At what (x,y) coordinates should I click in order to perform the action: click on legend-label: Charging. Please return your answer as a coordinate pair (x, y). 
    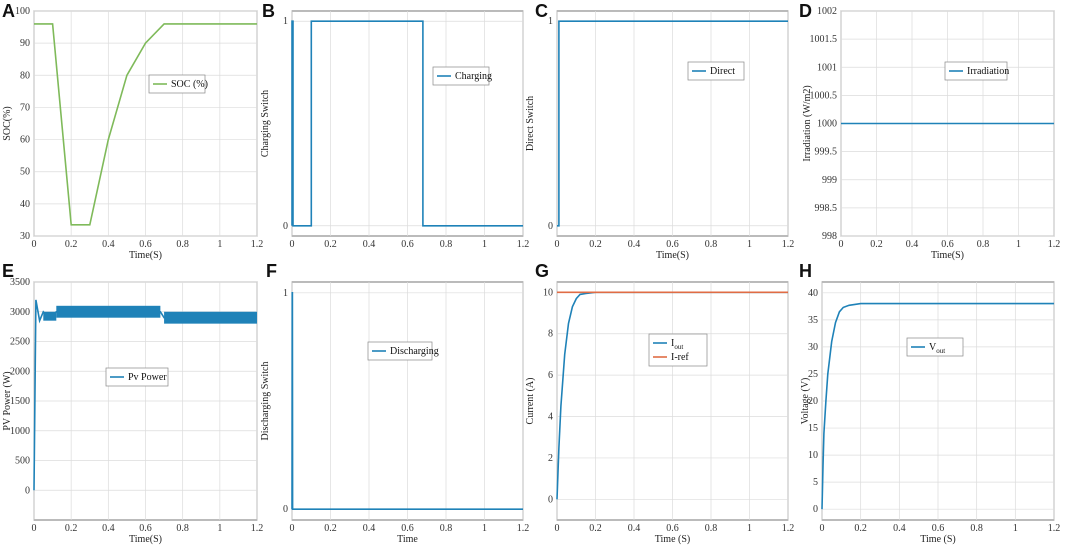
    Looking at the image, I should click on (473, 76).